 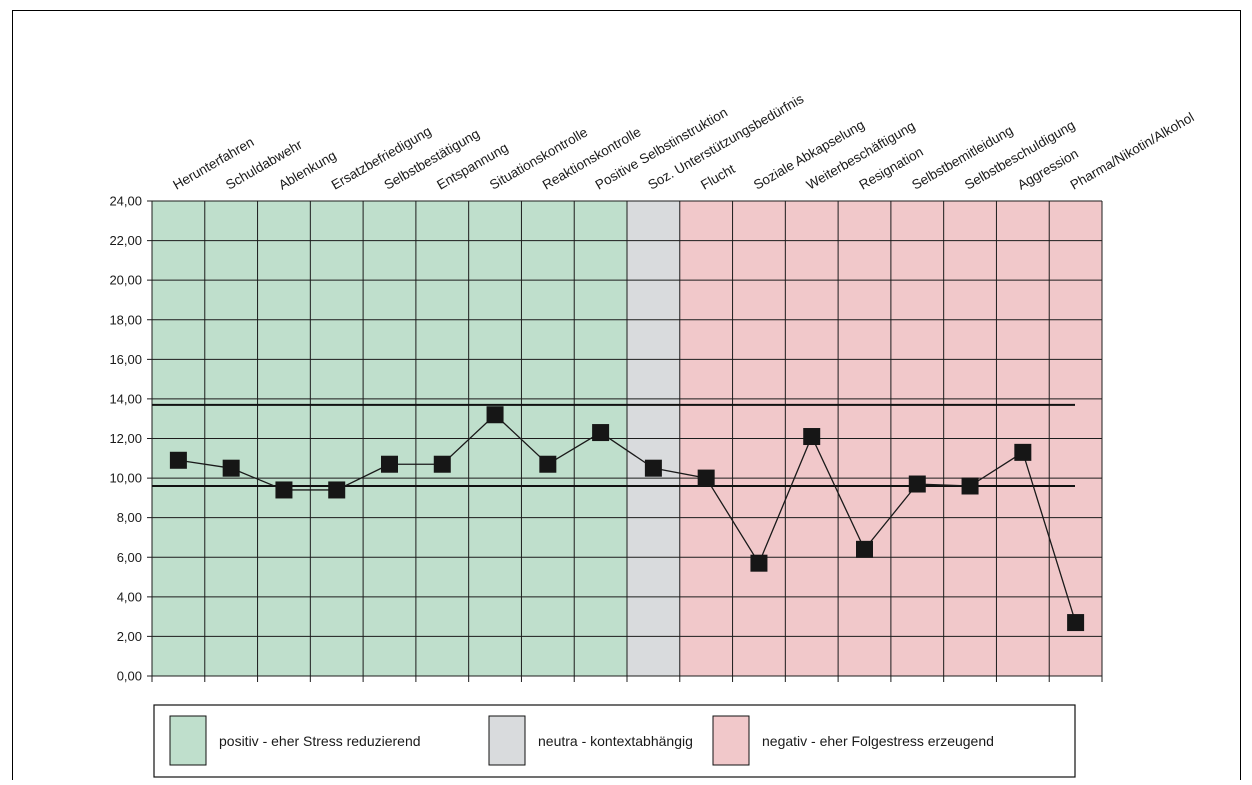 What do you see at coordinates (125, 359) in the screenshot?
I see `y-tick-label: 16,00` at bounding box center [125, 359].